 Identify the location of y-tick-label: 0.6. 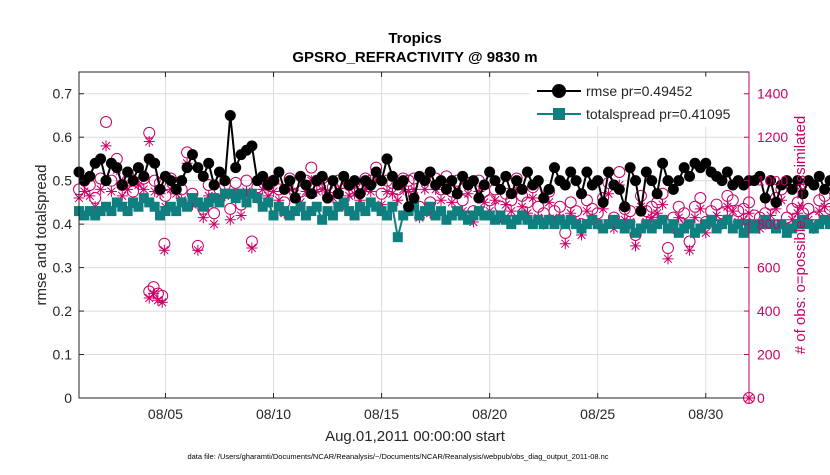
(63, 137).